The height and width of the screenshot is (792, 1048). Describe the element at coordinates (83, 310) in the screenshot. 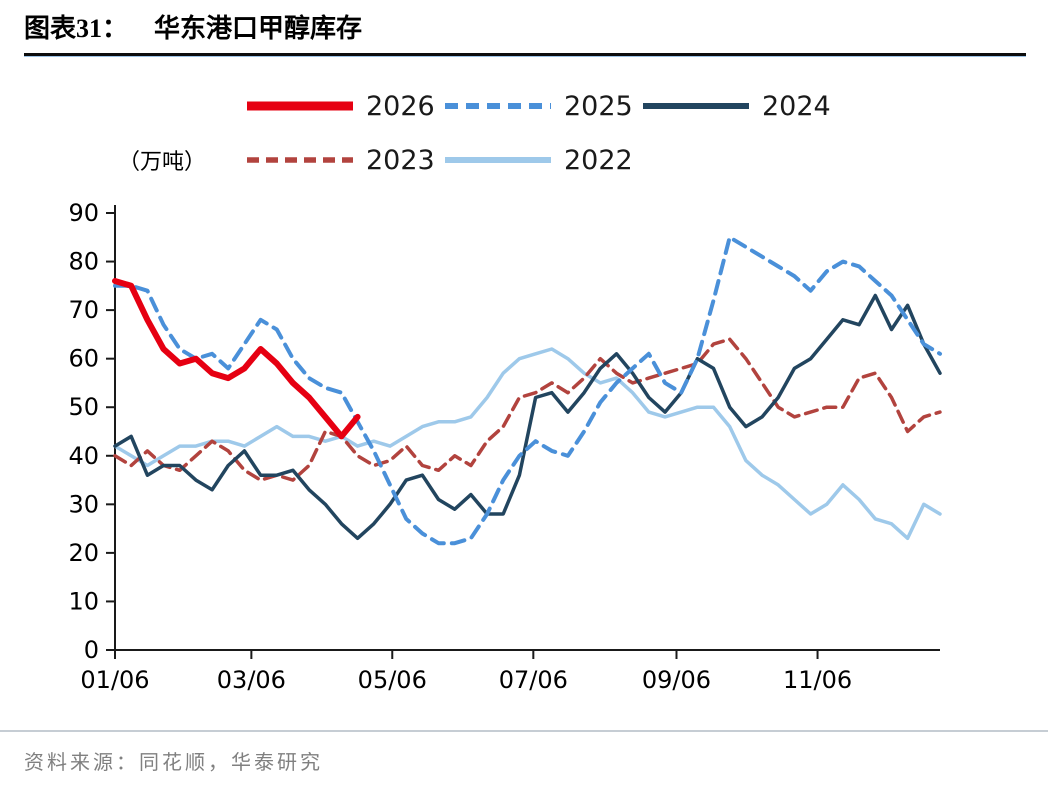

I see `y-tick-label: 70` at that location.